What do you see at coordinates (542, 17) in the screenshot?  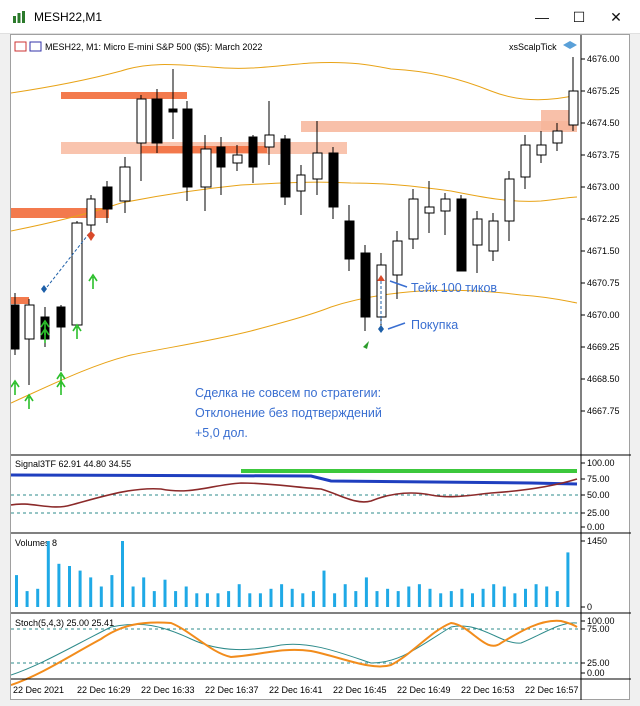 I see `minimize-button: —` at bounding box center [542, 17].